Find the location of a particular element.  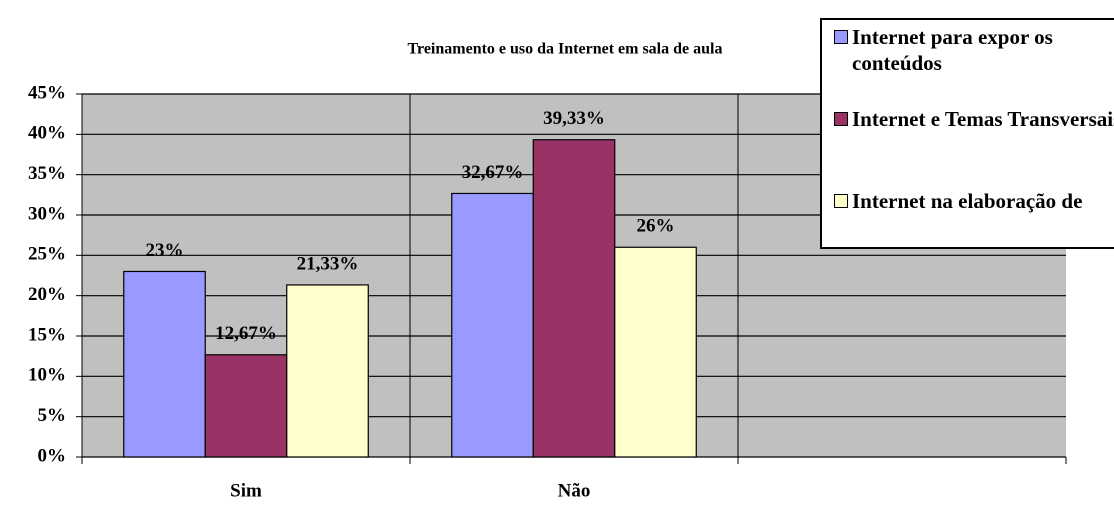

y-tick-label: 45% is located at coordinates (47, 92).